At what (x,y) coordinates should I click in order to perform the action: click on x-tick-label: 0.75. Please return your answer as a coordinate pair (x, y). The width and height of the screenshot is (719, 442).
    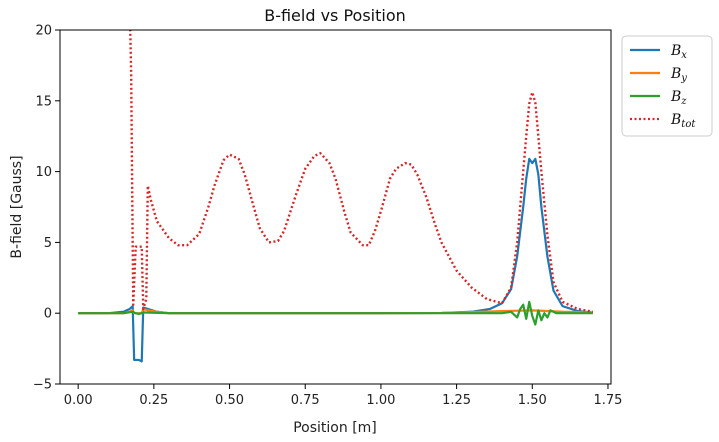
    Looking at the image, I should click on (305, 400).